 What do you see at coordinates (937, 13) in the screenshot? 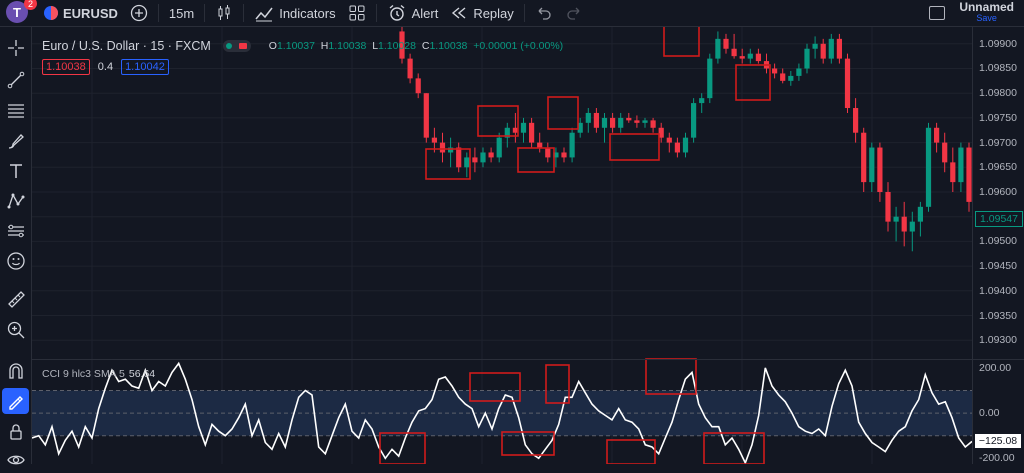
I see `layout-toggle-icon` at bounding box center [937, 13].